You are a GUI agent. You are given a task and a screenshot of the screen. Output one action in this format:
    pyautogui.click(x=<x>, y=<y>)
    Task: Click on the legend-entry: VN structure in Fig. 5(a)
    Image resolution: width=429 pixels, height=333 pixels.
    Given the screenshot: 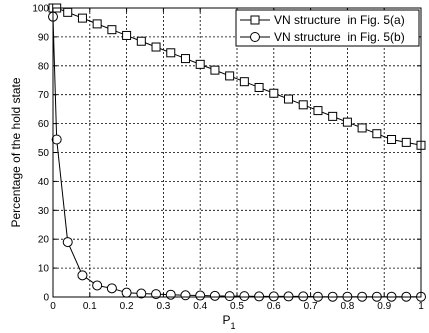 What is the action you would take?
    pyautogui.click(x=322, y=20)
    